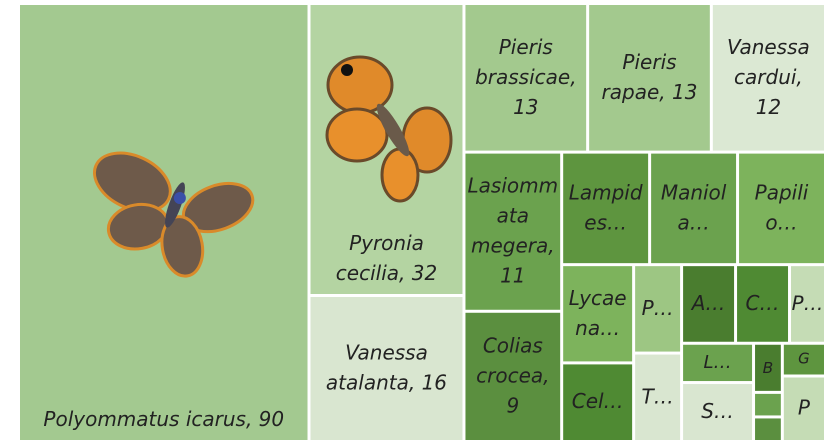 The height and width of the screenshot is (447, 824). What do you see at coordinates (512, 405) in the screenshot?
I see `label-line: 9` at bounding box center [512, 405].